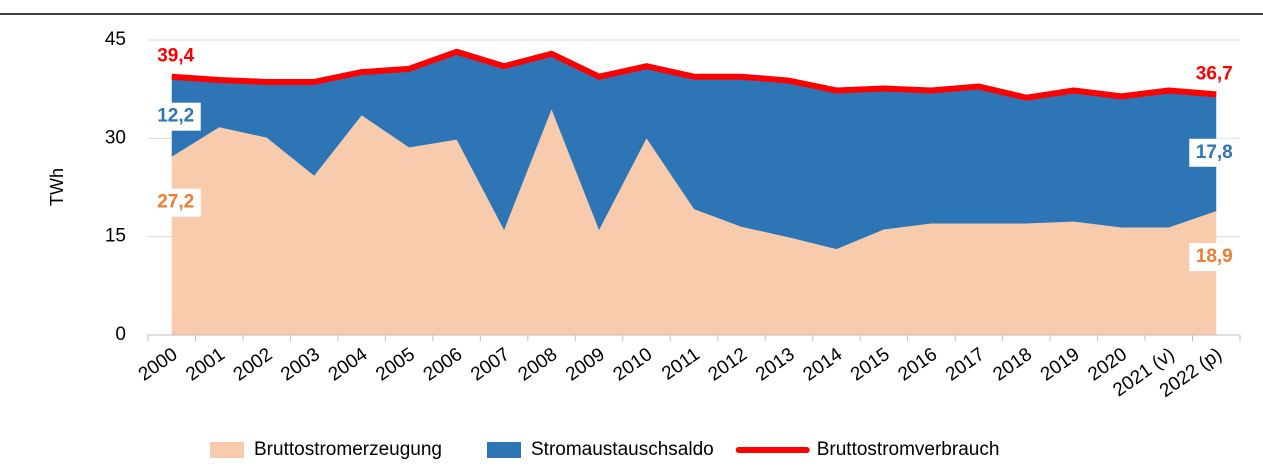 This screenshot has height=476, width=1263. Describe the element at coordinates (538, 364) in the screenshot. I see `x-tick-label: 2008` at that location.